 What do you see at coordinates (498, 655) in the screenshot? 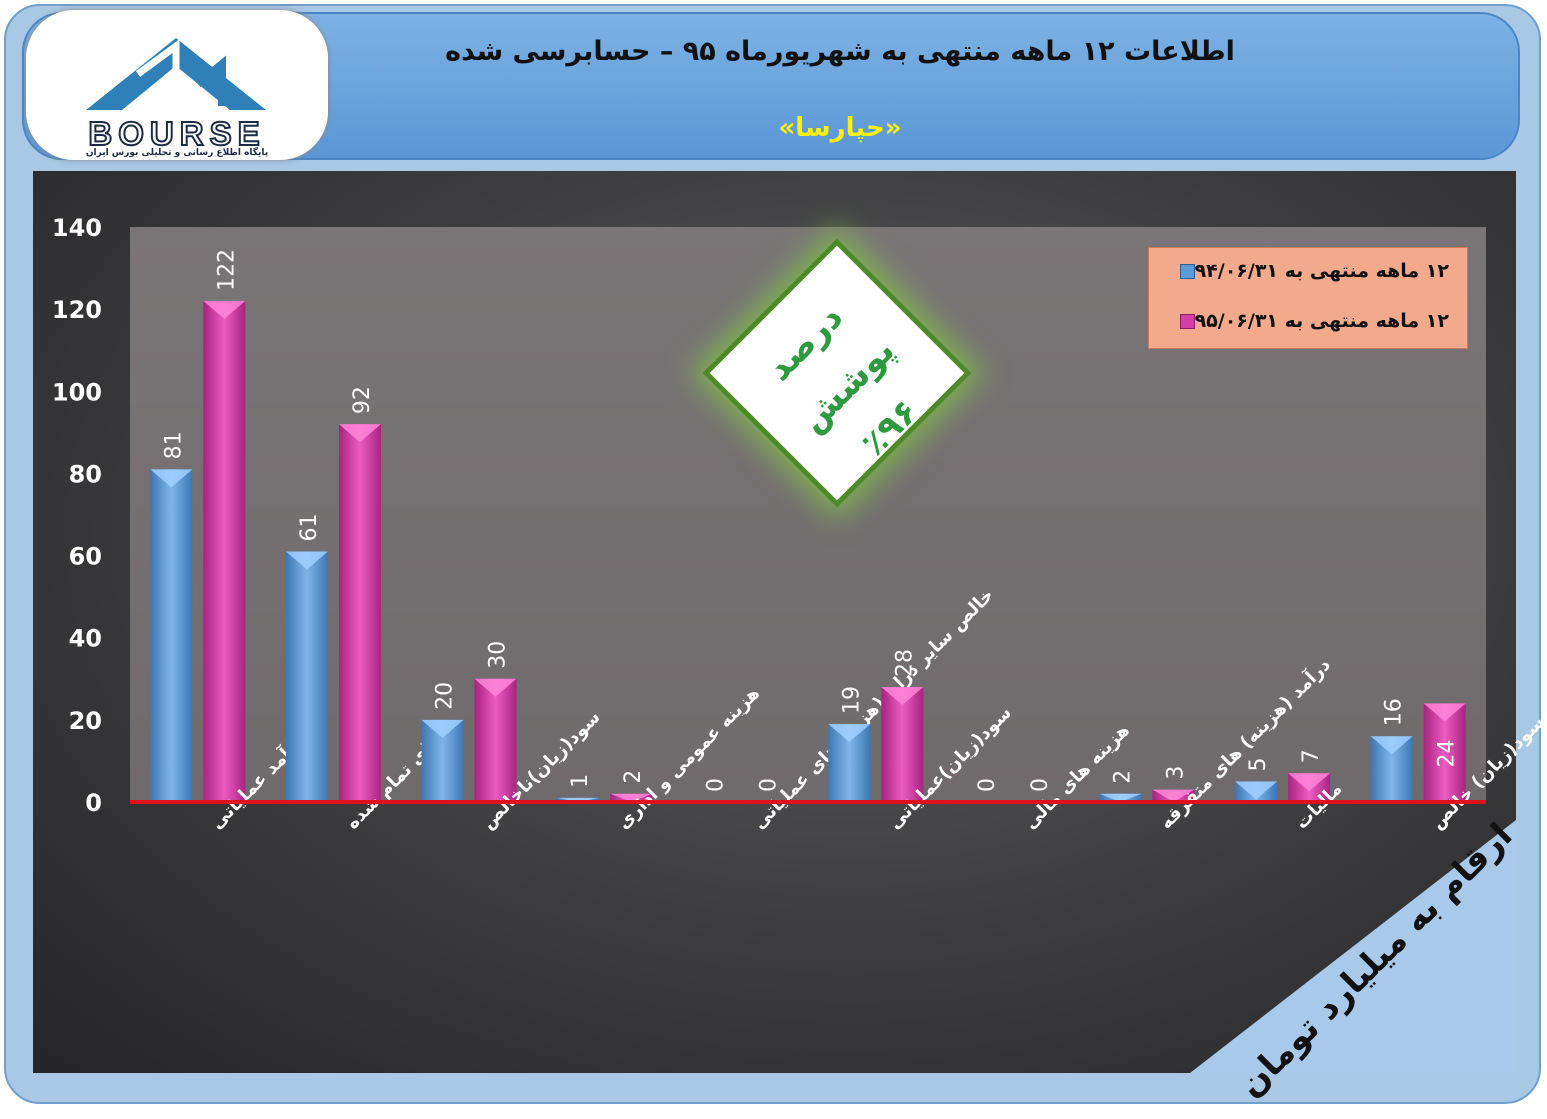
I see `data-label: 30` at bounding box center [498, 655].